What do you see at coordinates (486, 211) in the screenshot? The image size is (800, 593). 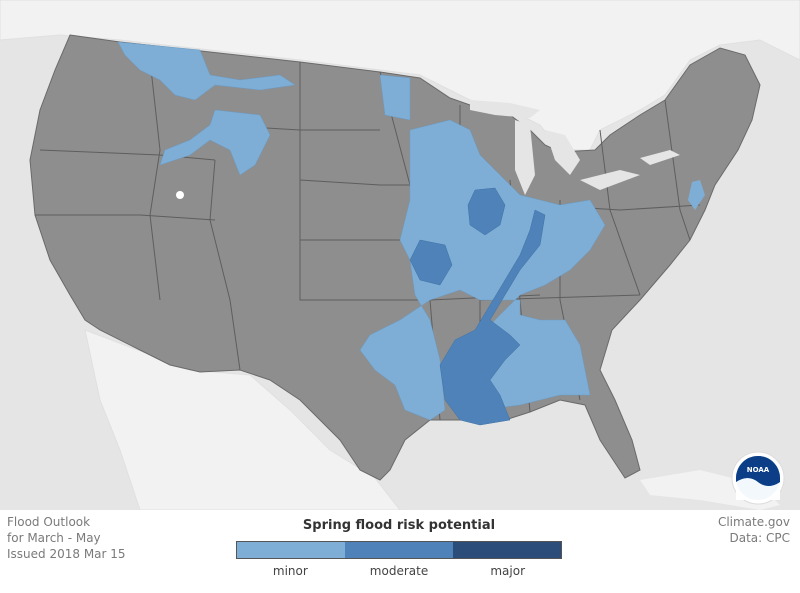 I see `moderate-iowa` at bounding box center [486, 211].